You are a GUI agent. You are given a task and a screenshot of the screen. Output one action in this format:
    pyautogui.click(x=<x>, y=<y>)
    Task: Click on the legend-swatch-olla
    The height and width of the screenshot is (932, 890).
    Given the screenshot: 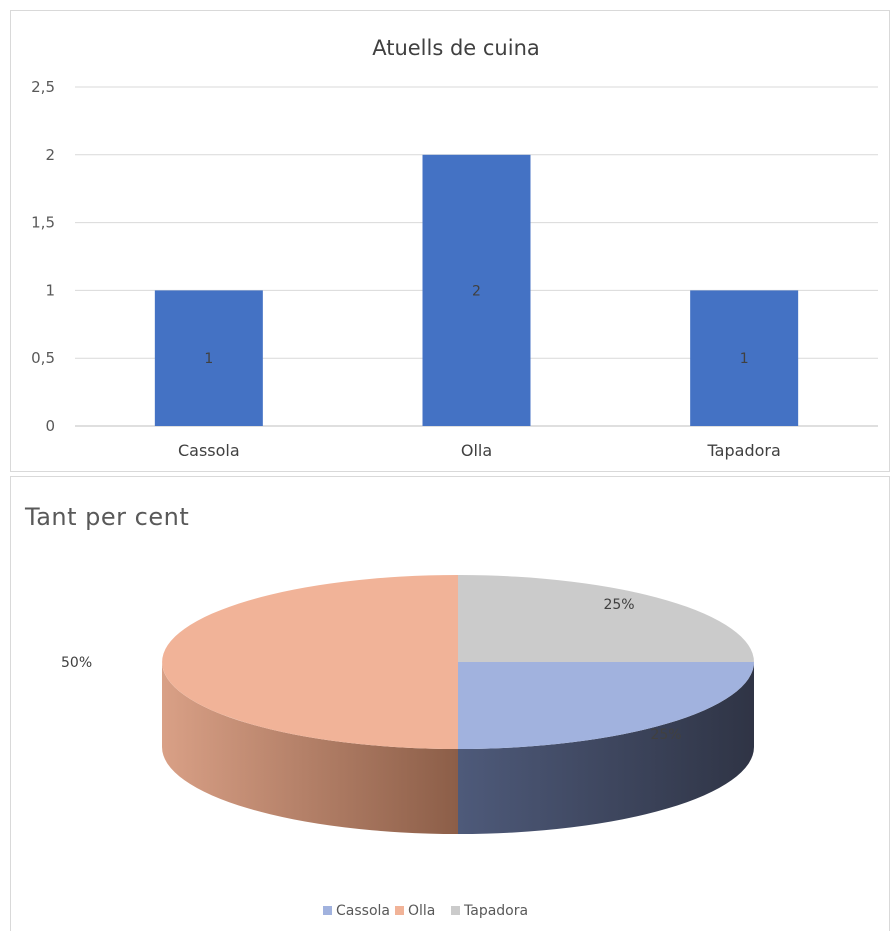 What is the action you would take?
    pyautogui.click(x=399, y=910)
    